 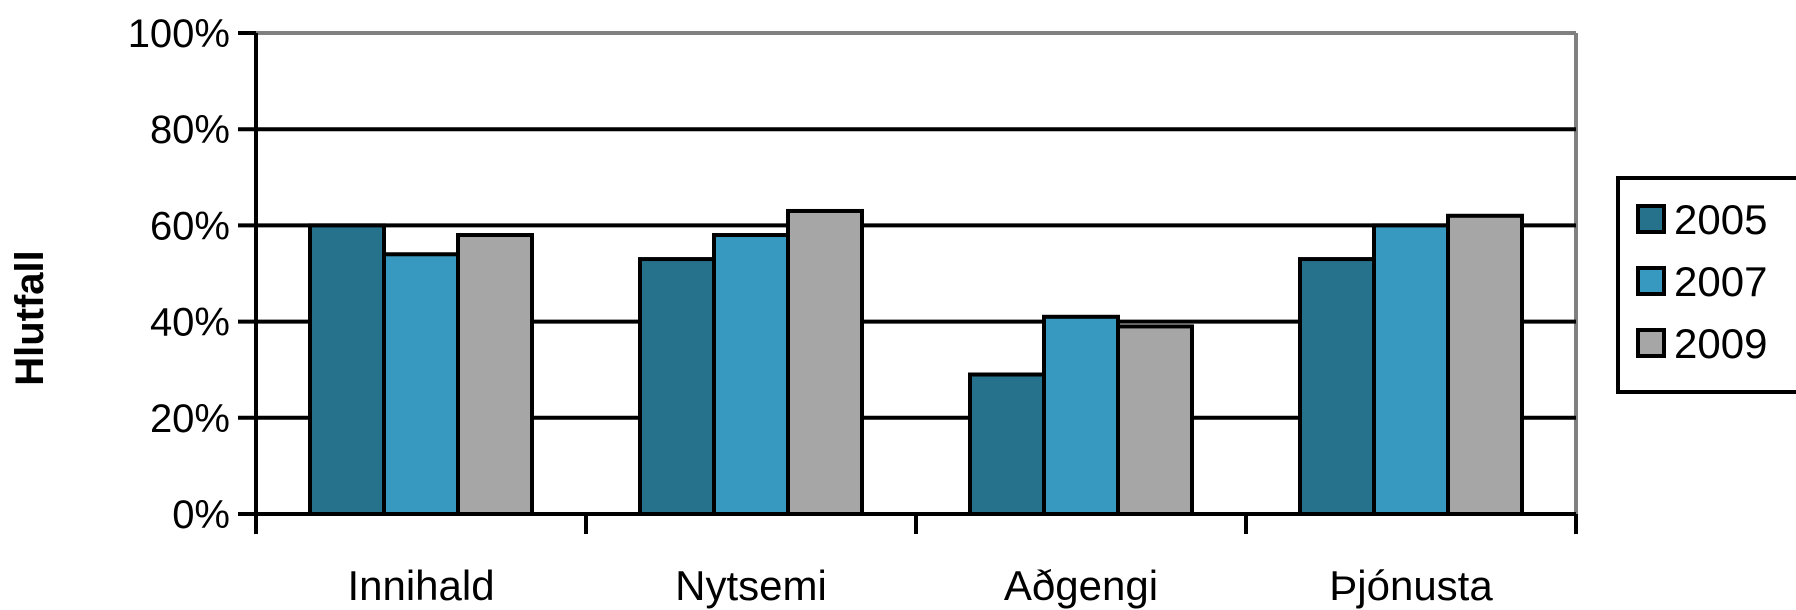 I want to click on legend: 2005 2007 2009, so click(x=1706, y=285).